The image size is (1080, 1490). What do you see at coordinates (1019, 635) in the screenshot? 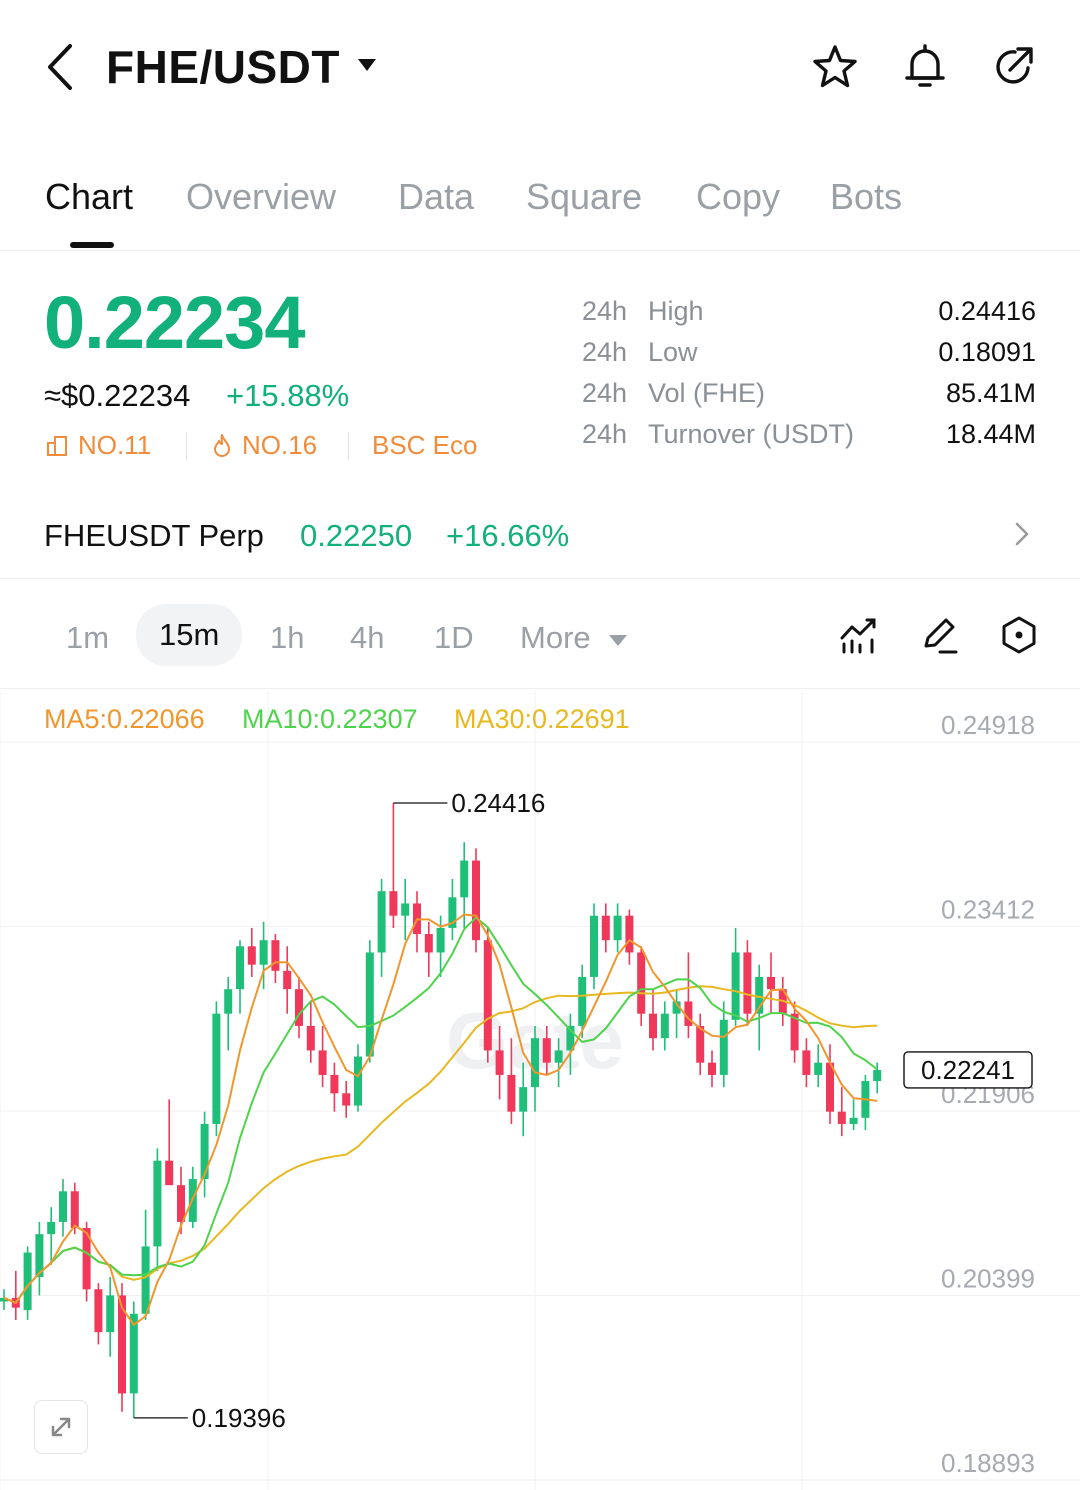
I see `settings-hex-icon` at bounding box center [1019, 635].